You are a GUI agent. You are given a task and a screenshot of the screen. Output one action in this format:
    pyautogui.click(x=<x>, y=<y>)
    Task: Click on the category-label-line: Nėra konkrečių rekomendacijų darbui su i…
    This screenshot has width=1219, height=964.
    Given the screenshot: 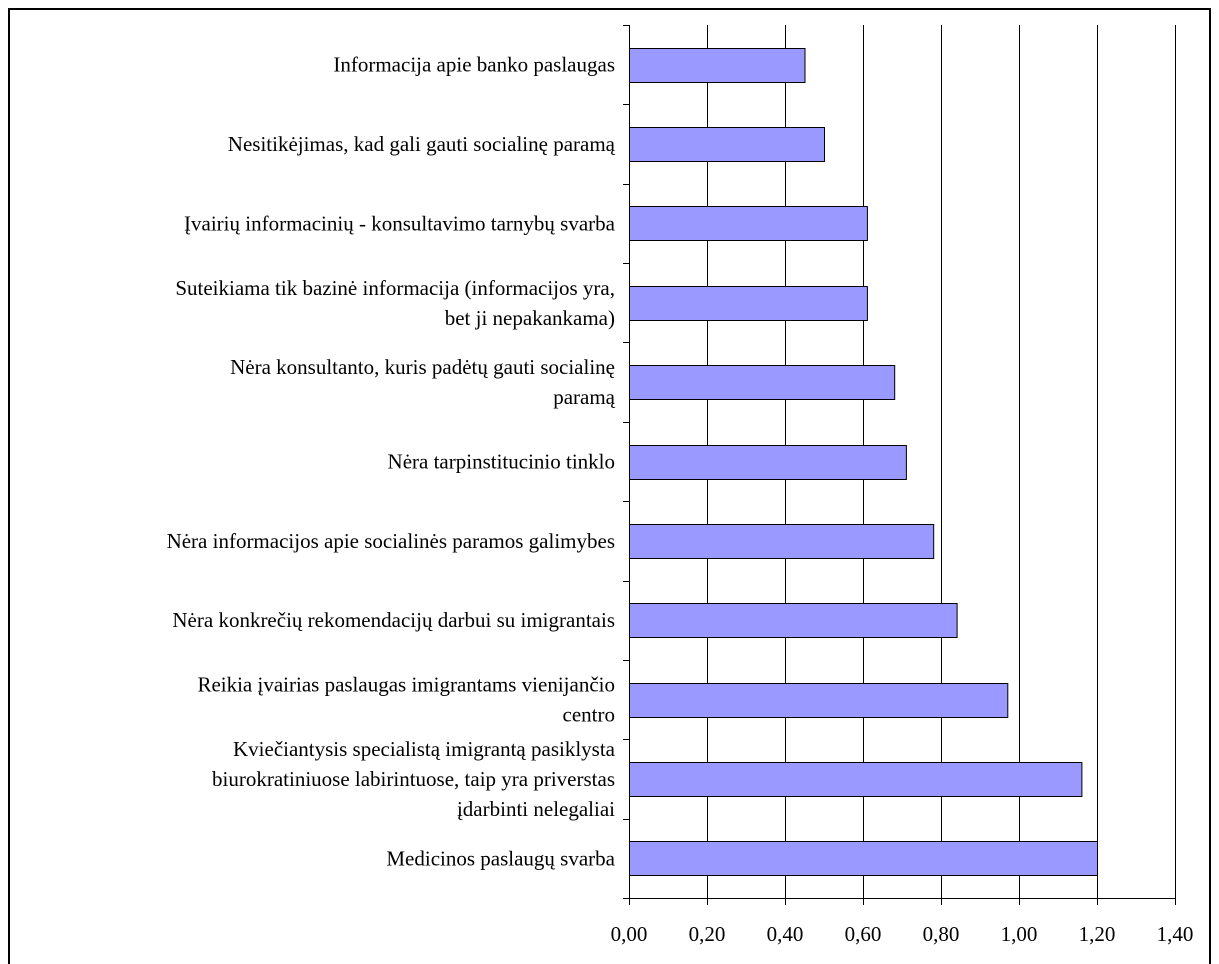 What is the action you would take?
    pyautogui.click(x=393, y=620)
    